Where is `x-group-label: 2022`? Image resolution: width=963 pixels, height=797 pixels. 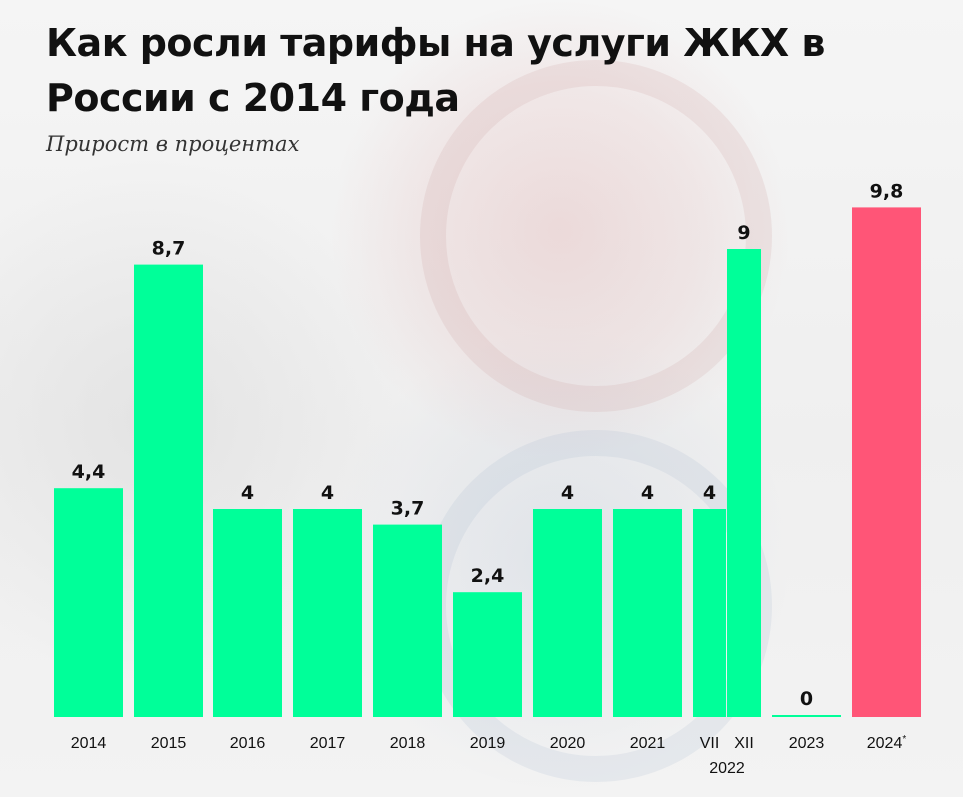 x-group-label: 2022 is located at coordinates (727, 768).